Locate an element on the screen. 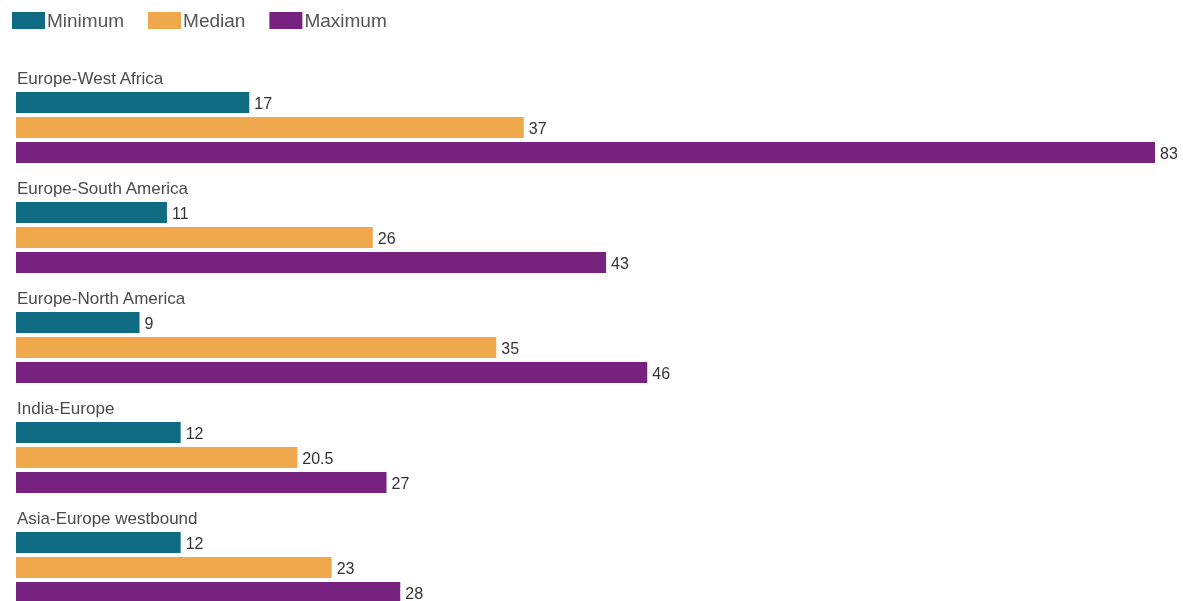 The width and height of the screenshot is (1183, 601). y-tick-label: Europe-West Africa is located at coordinates (90, 78).